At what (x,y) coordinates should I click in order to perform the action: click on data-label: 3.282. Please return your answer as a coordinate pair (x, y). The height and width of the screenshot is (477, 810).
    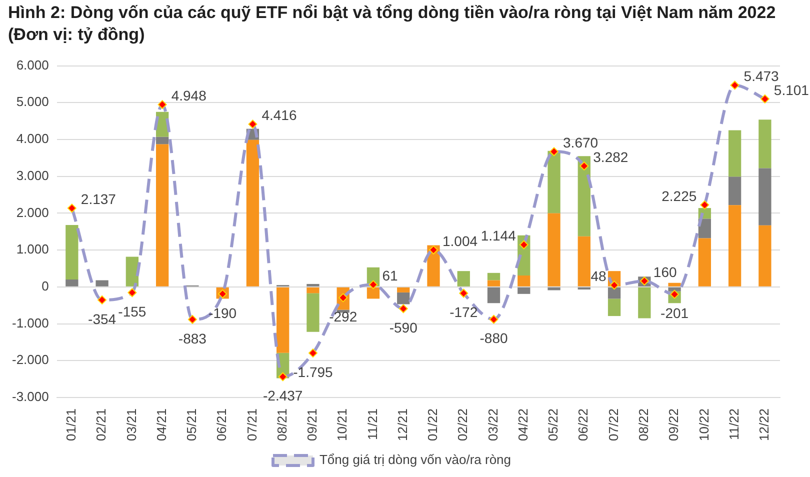
    Looking at the image, I should click on (610, 156).